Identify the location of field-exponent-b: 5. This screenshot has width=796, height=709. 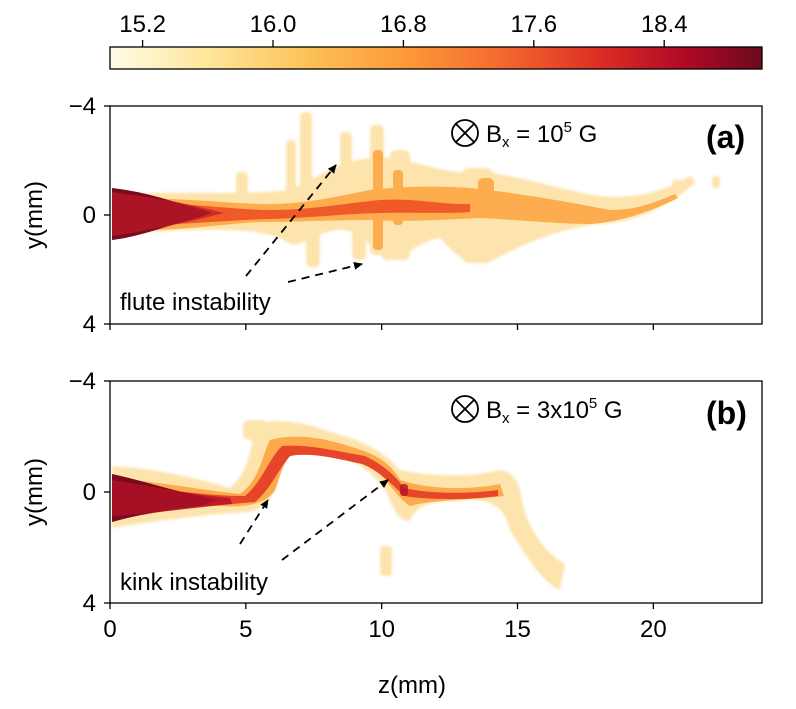
(593, 403).